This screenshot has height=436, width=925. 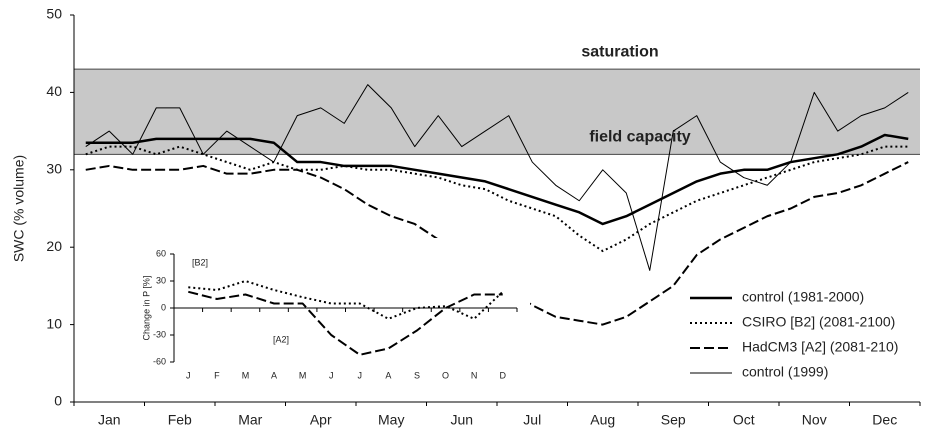 What do you see at coordinates (109, 420) in the screenshot?
I see `x-tick-label: Jan` at bounding box center [109, 420].